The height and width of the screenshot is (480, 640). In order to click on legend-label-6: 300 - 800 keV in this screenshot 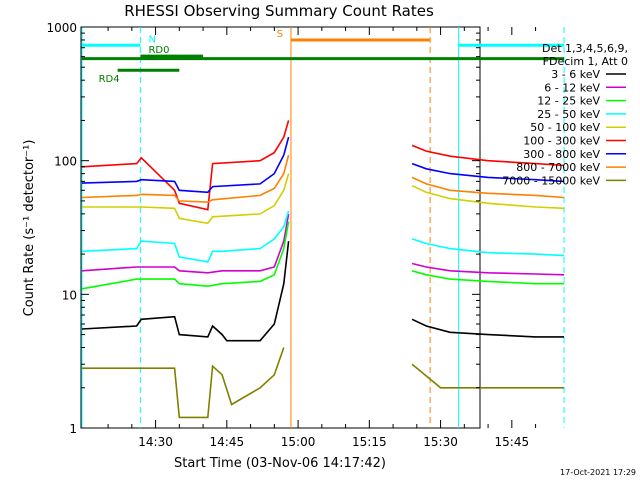, I will do `click(561, 154)`.